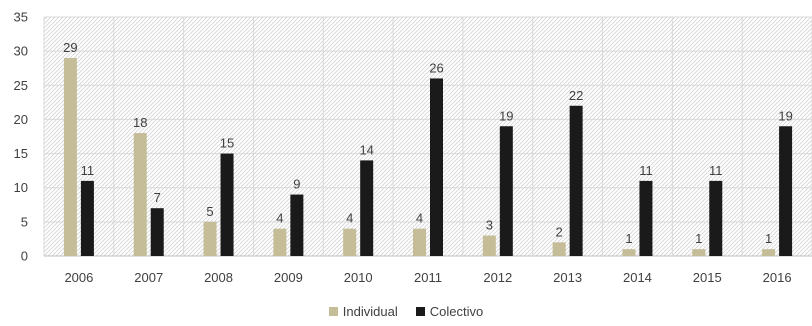 The image size is (812, 326). What do you see at coordinates (24, 256) in the screenshot?
I see `y-tick-label: 0` at bounding box center [24, 256].